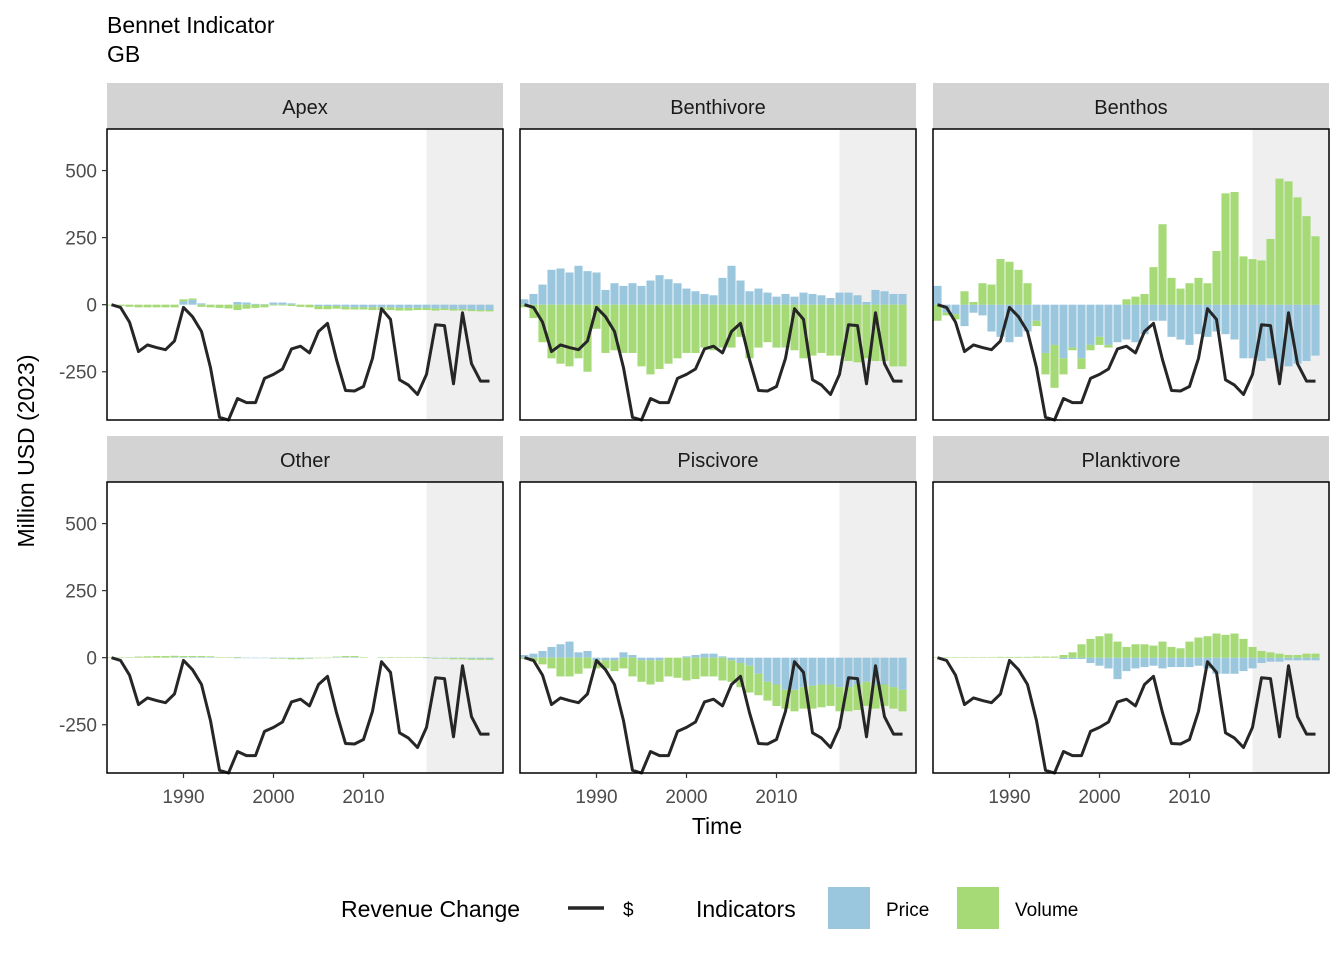 This screenshot has height=960, width=1344. What do you see at coordinates (430, 909) in the screenshot?
I see `legend-line-title: Revenue Change` at bounding box center [430, 909].